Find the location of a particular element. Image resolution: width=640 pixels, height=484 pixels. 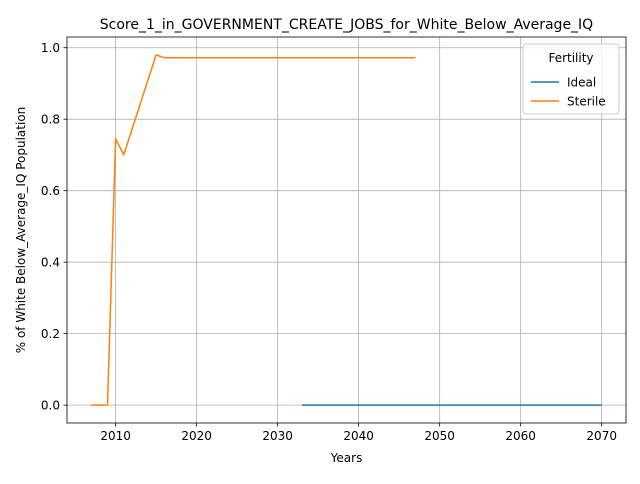

legend-title: Fertility is located at coordinates (570, 58).